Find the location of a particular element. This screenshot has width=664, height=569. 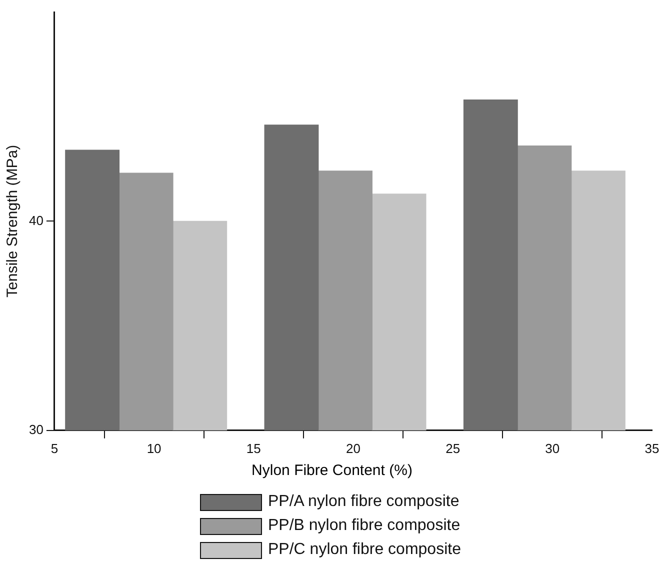

legend-label: PP/A nylon fibre composite is located at coordinates (364, 502).